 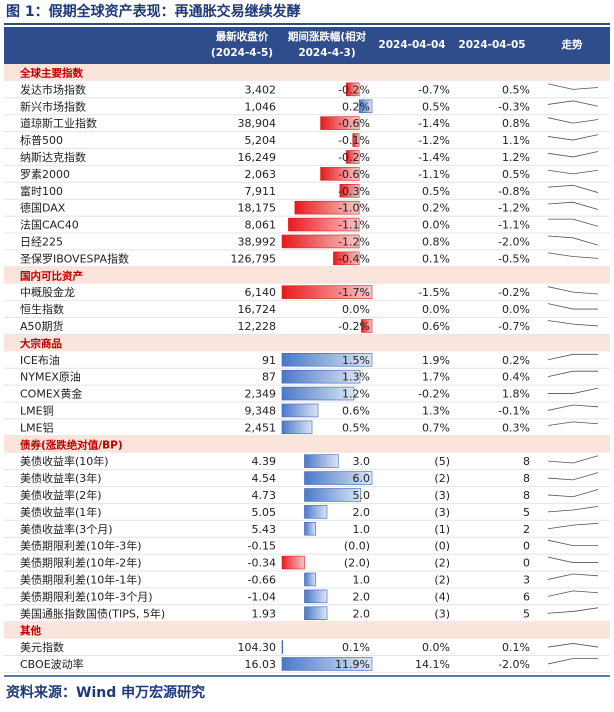 I want to click on row-name: 罗素2000, so click(x=45, y=174).